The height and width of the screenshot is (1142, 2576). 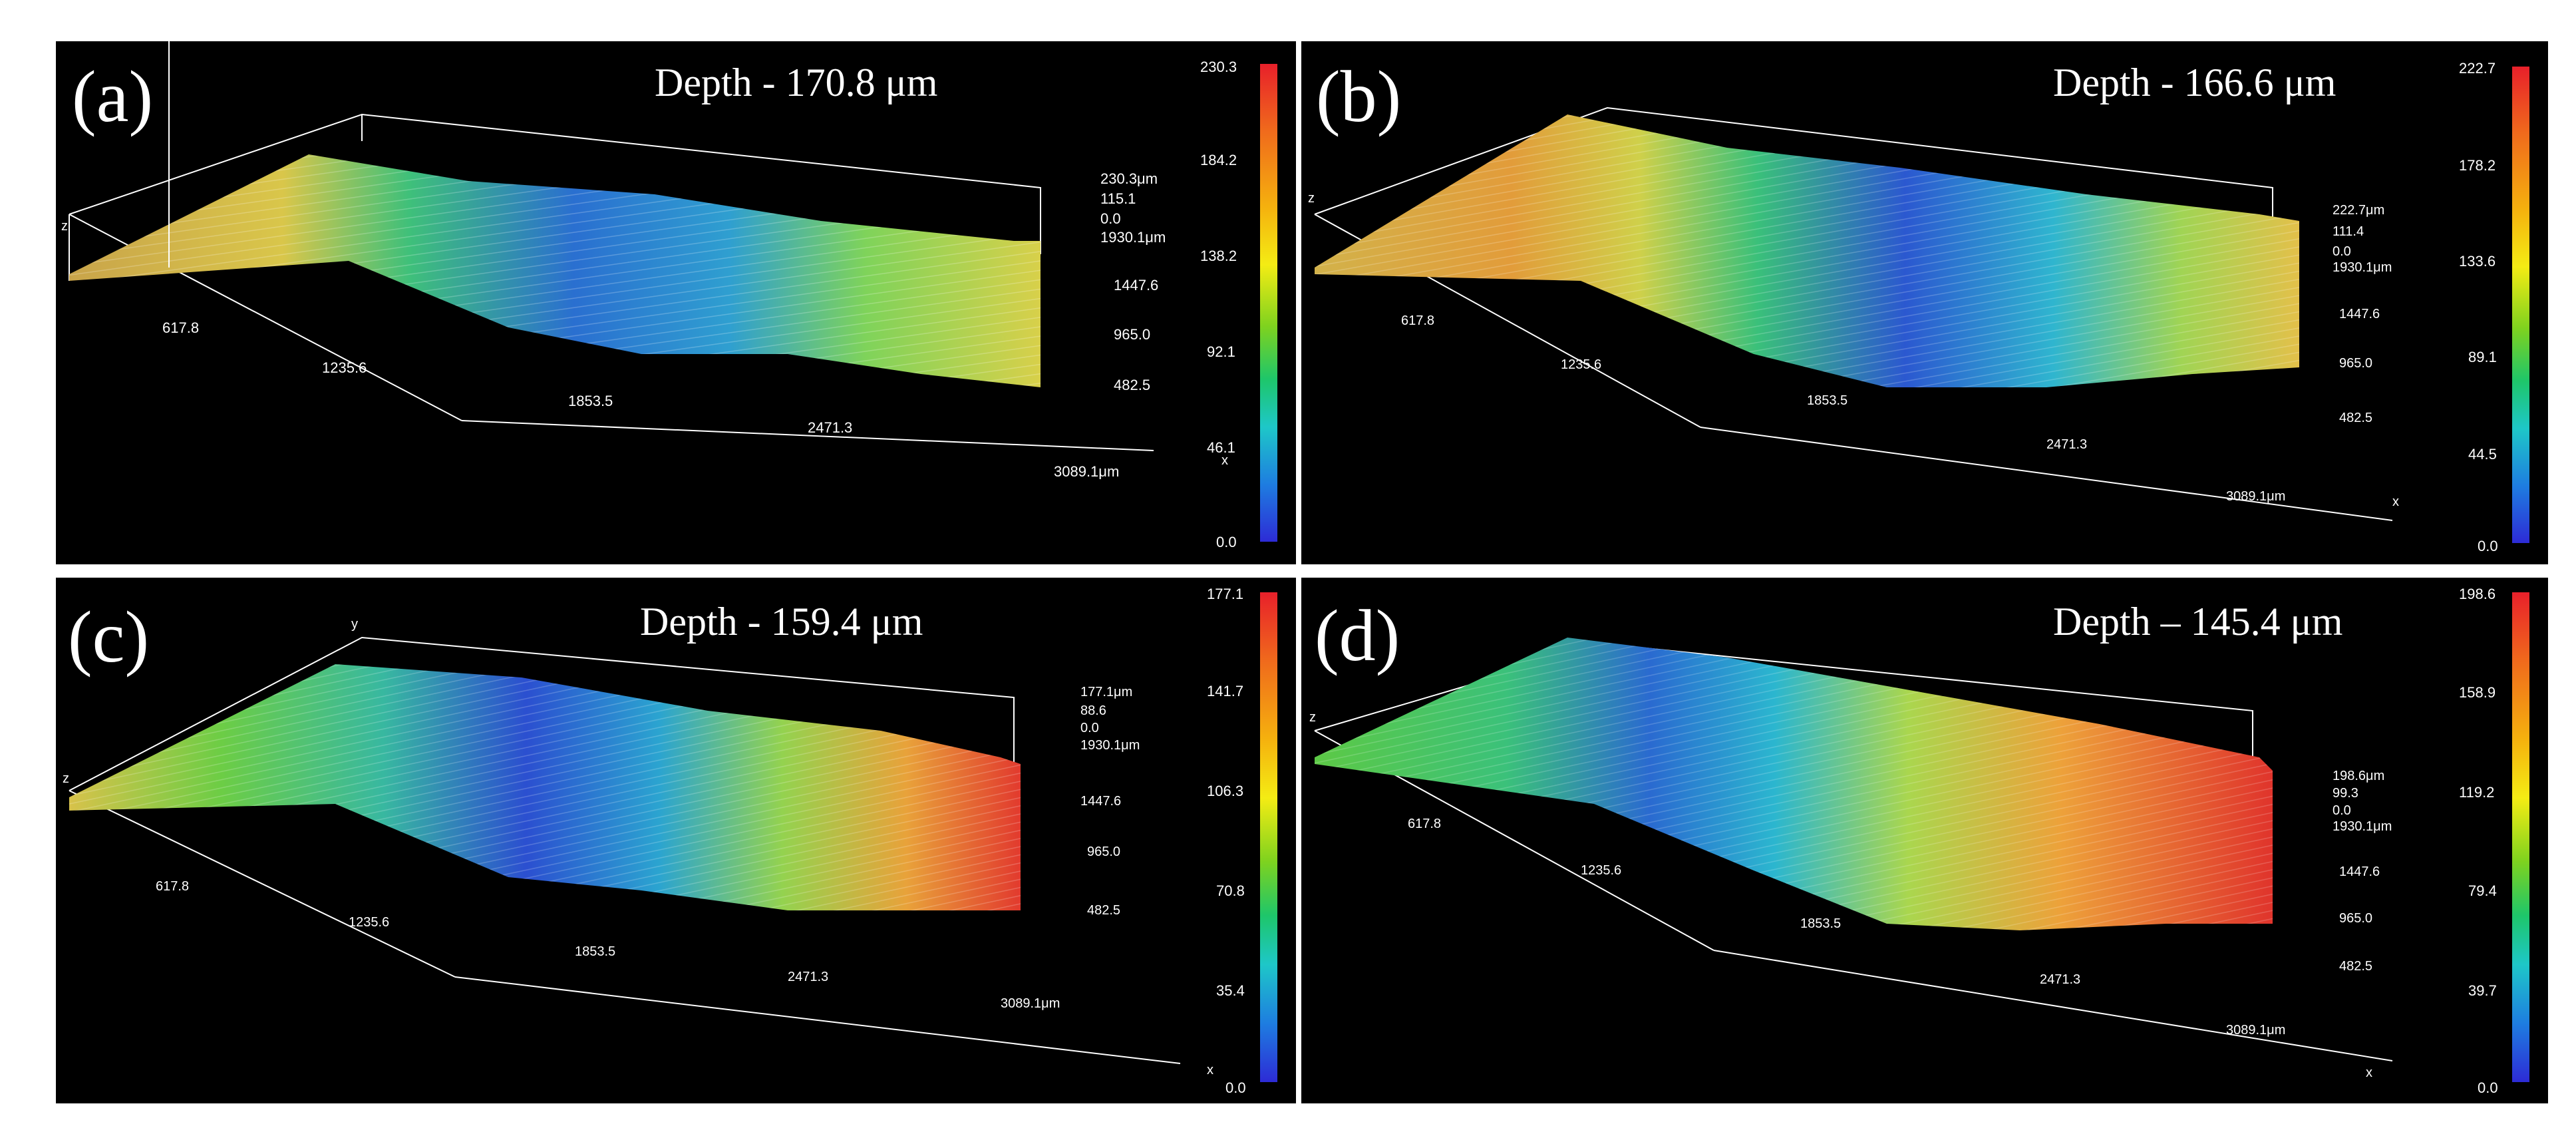 What do you see at coordinates (181, 327) in the screenshot?
I see `x-tick-a-1: 617.8` at bounding box center [181, 327].